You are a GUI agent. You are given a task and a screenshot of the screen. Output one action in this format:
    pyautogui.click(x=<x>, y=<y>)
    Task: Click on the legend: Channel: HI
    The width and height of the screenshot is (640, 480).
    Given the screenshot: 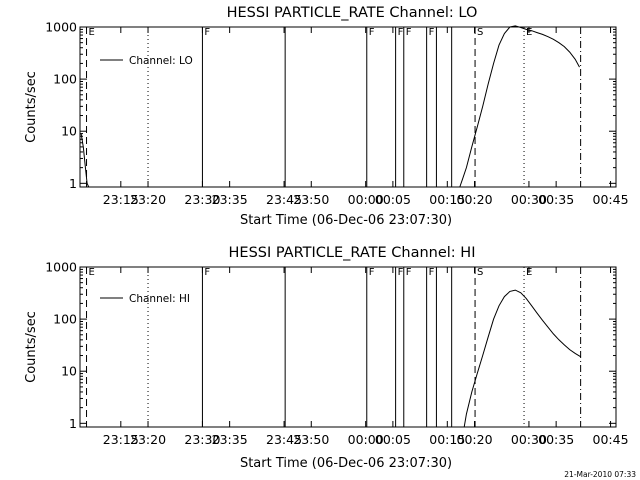 What is the action you would take?
    pyautogui.click(x=145, y=299)
    